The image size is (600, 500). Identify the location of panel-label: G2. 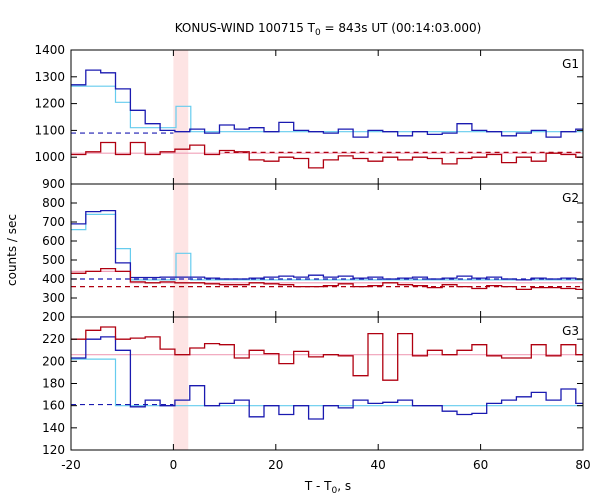
(570, 198).